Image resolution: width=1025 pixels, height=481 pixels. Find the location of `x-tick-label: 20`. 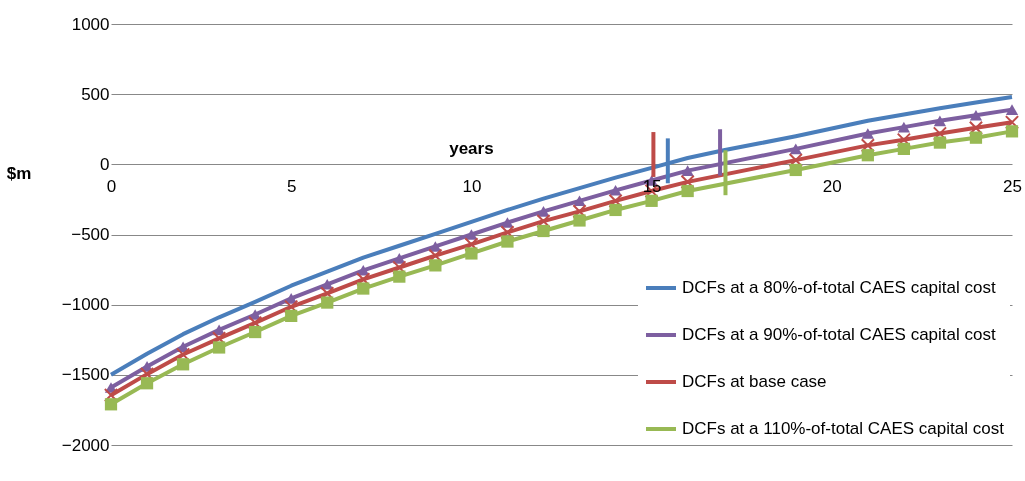

x-tick-label: 20 is located at coordinates (832, 186).